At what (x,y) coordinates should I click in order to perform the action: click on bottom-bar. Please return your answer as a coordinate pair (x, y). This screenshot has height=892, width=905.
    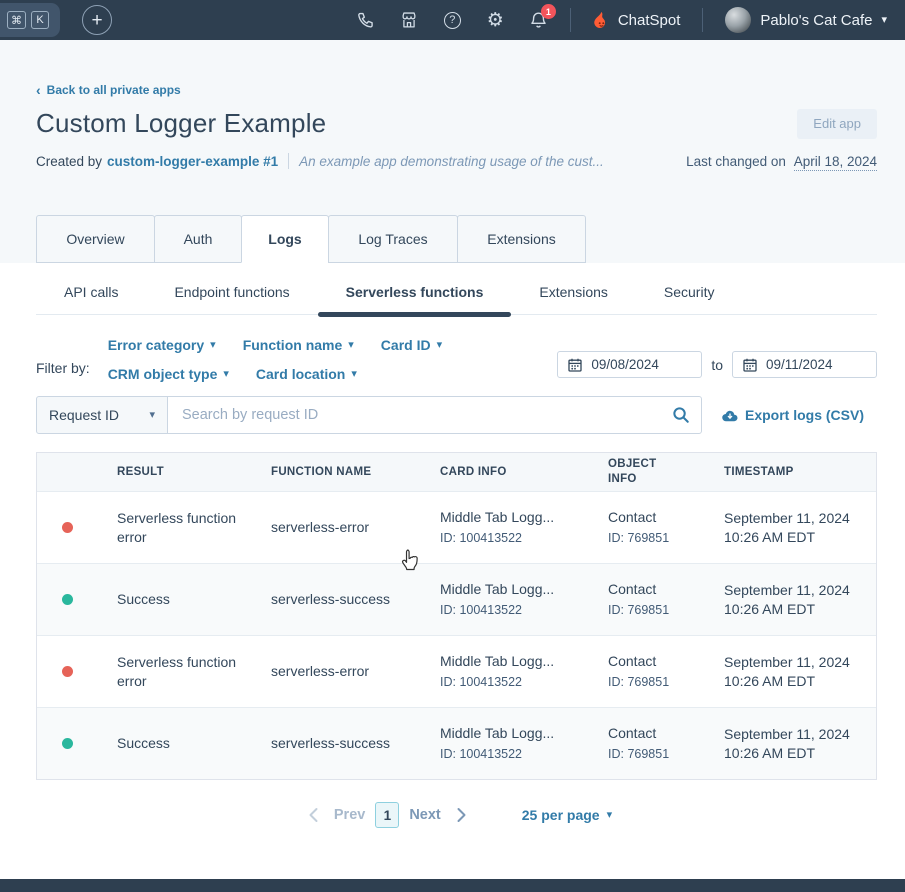
    Looking at the image, I should click on (452, 885).